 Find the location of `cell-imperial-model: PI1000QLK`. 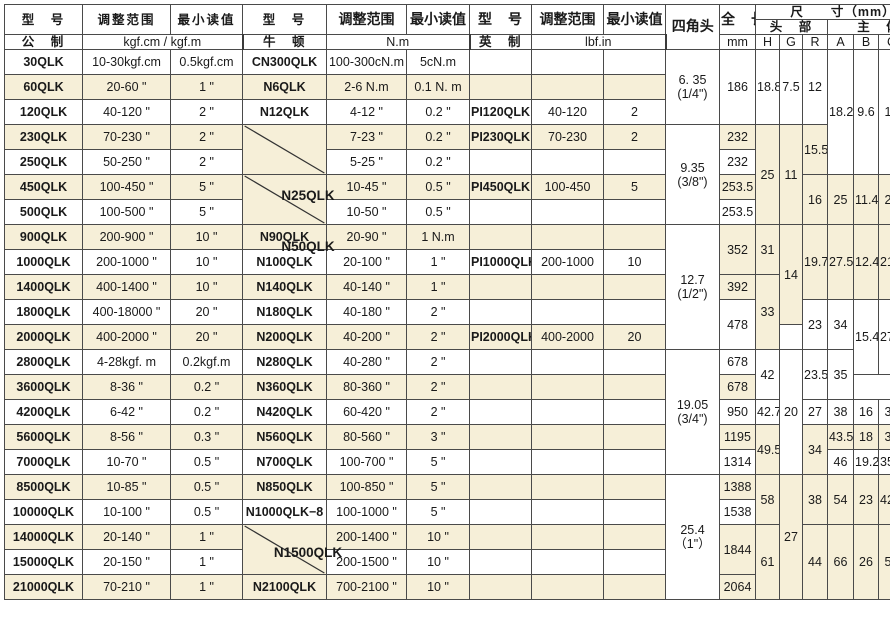

cell-imperial-model: PI1000QLK is located at coordinates (500, 262).